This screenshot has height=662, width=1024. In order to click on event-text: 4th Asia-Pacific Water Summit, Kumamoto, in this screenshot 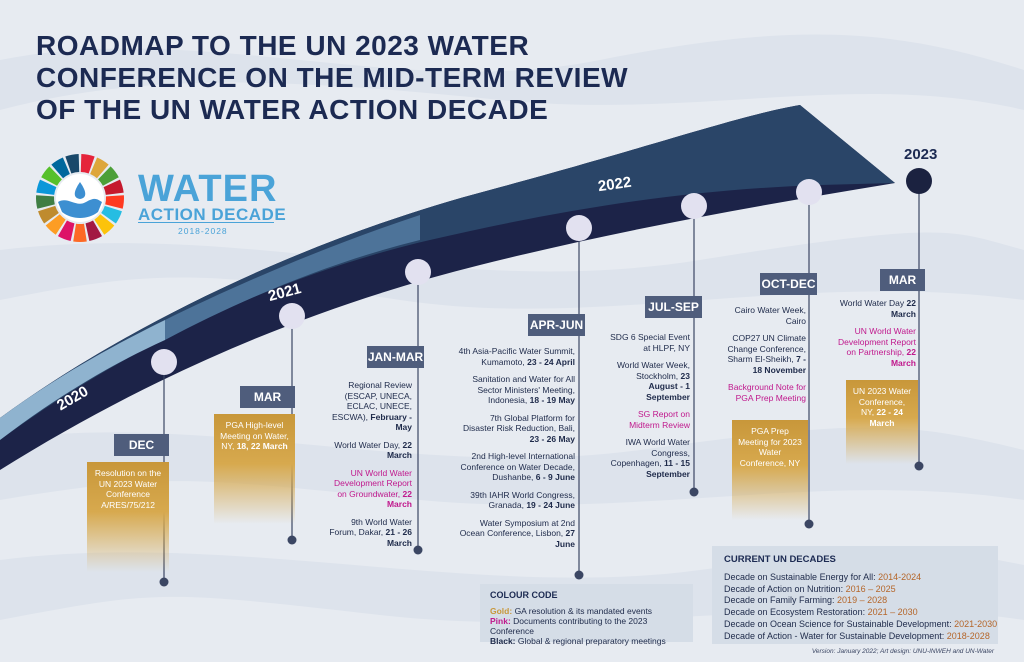, I will do `click(516, 356)`.